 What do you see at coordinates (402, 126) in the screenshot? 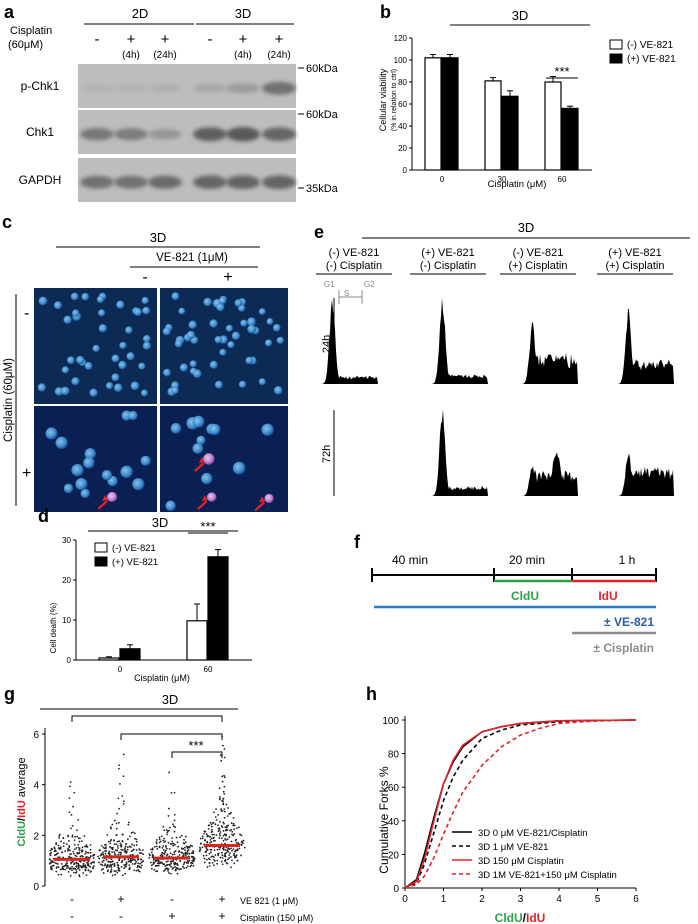
I see `y-tick-label: 40` at bounding box center [402, 126].